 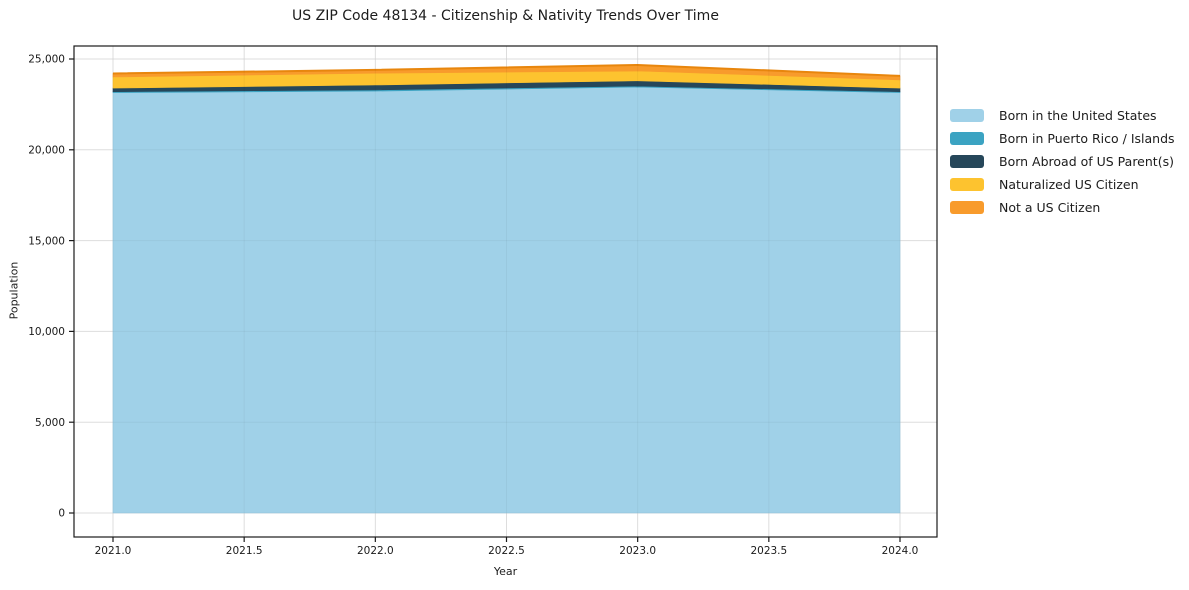 What do you see at coordinates (1050, 207) in the screenshot?
I see `legend-label: Not a US Citizen` at bounding box center [1050, 207].